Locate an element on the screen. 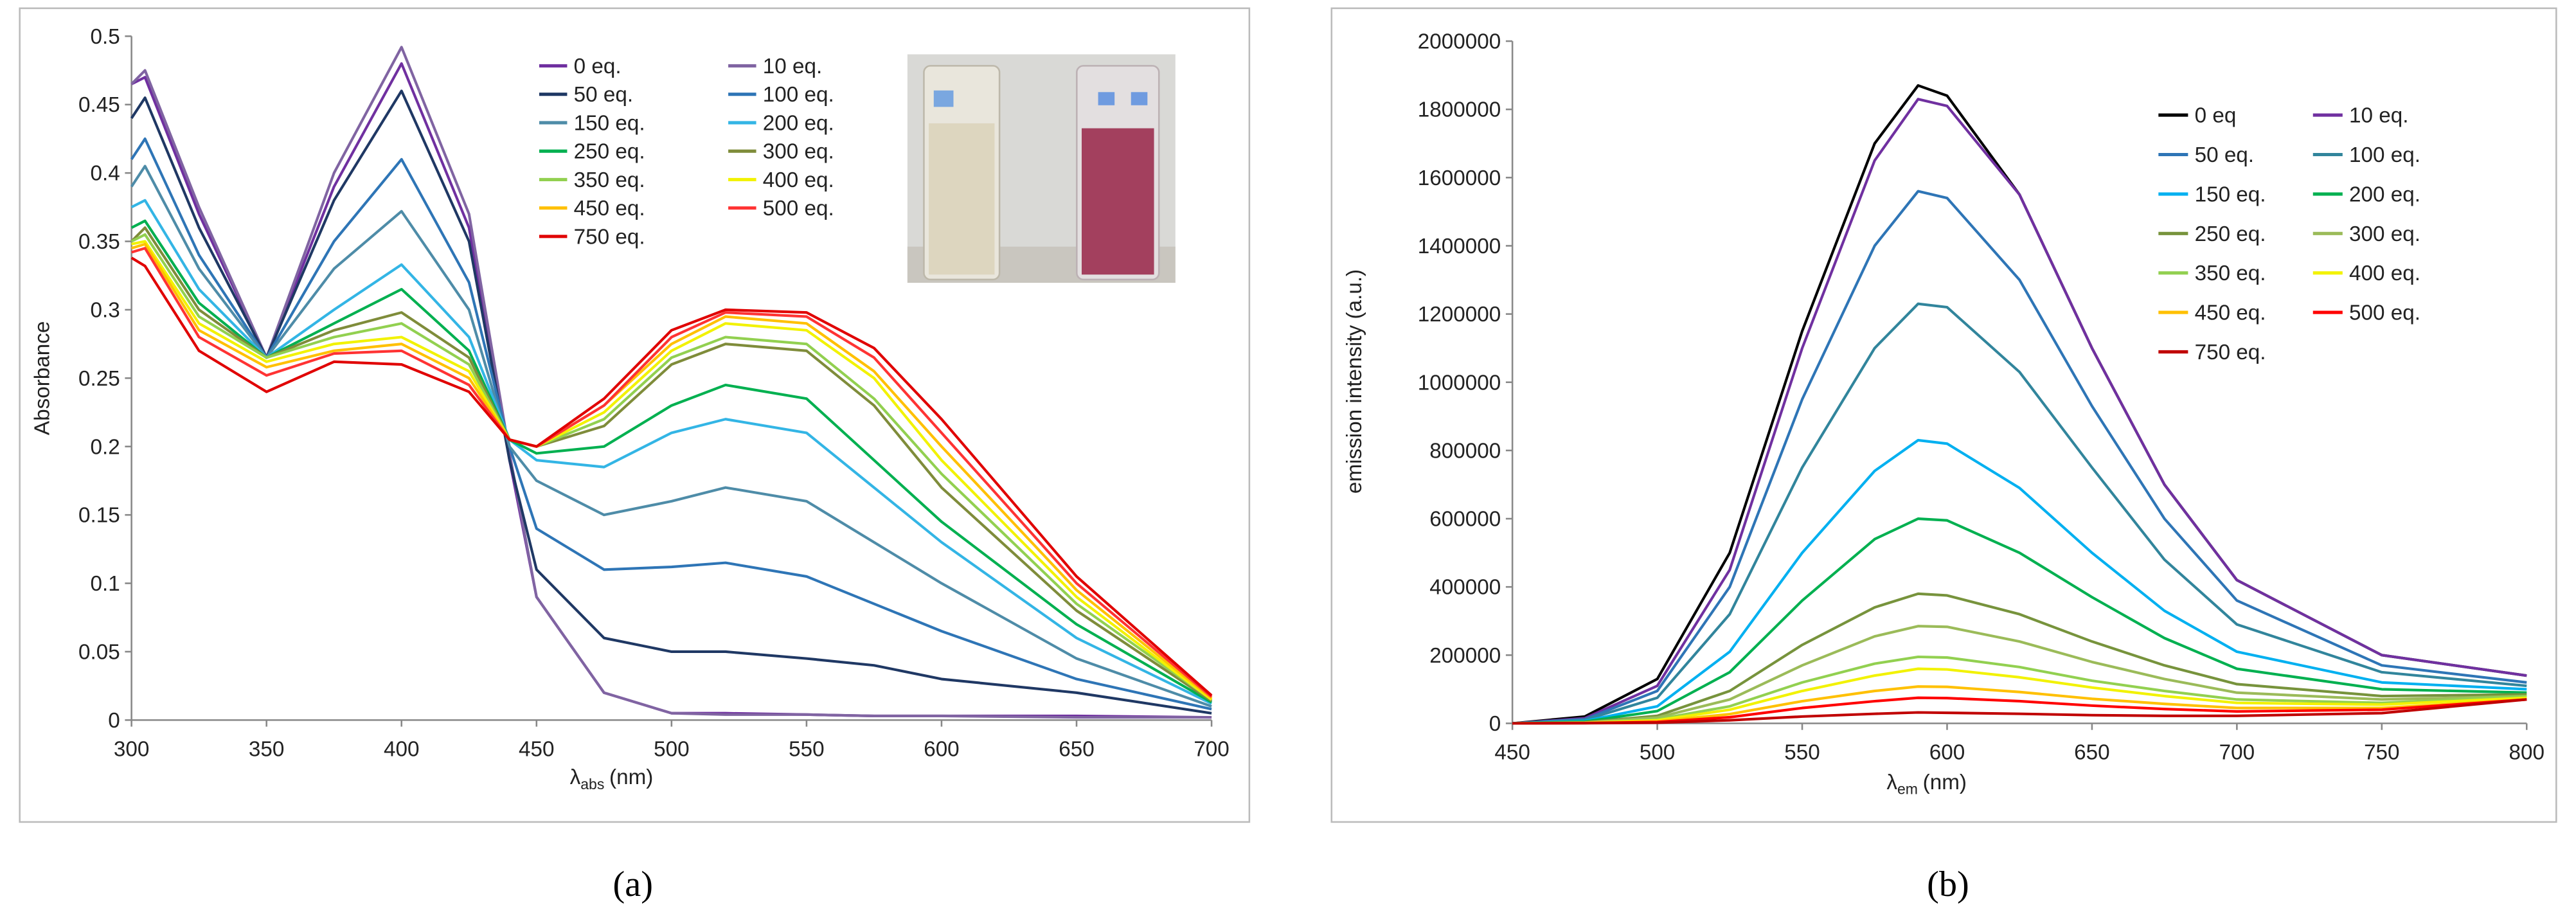 The height and width of the screenshot is (921, 2576). x-label-subscript: abs is located at coordinates (592, 784).